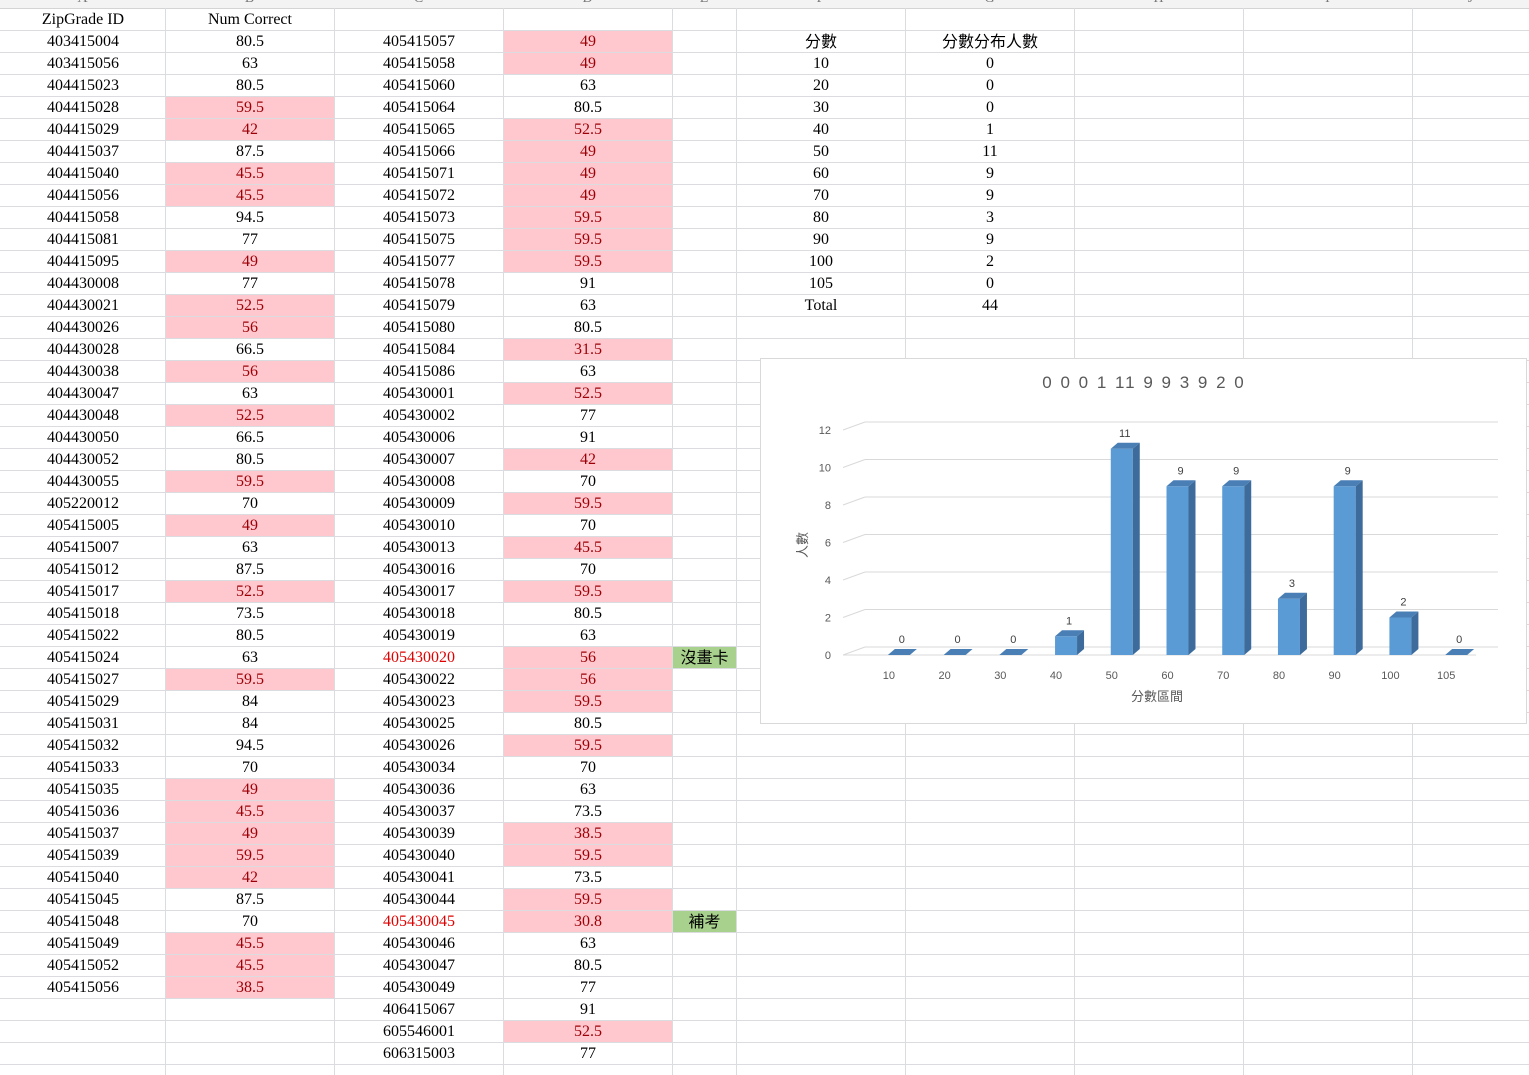 The height and width of the screenshot is (1075, 1529). I want to click on cell-score: 84, so click(250, 701).